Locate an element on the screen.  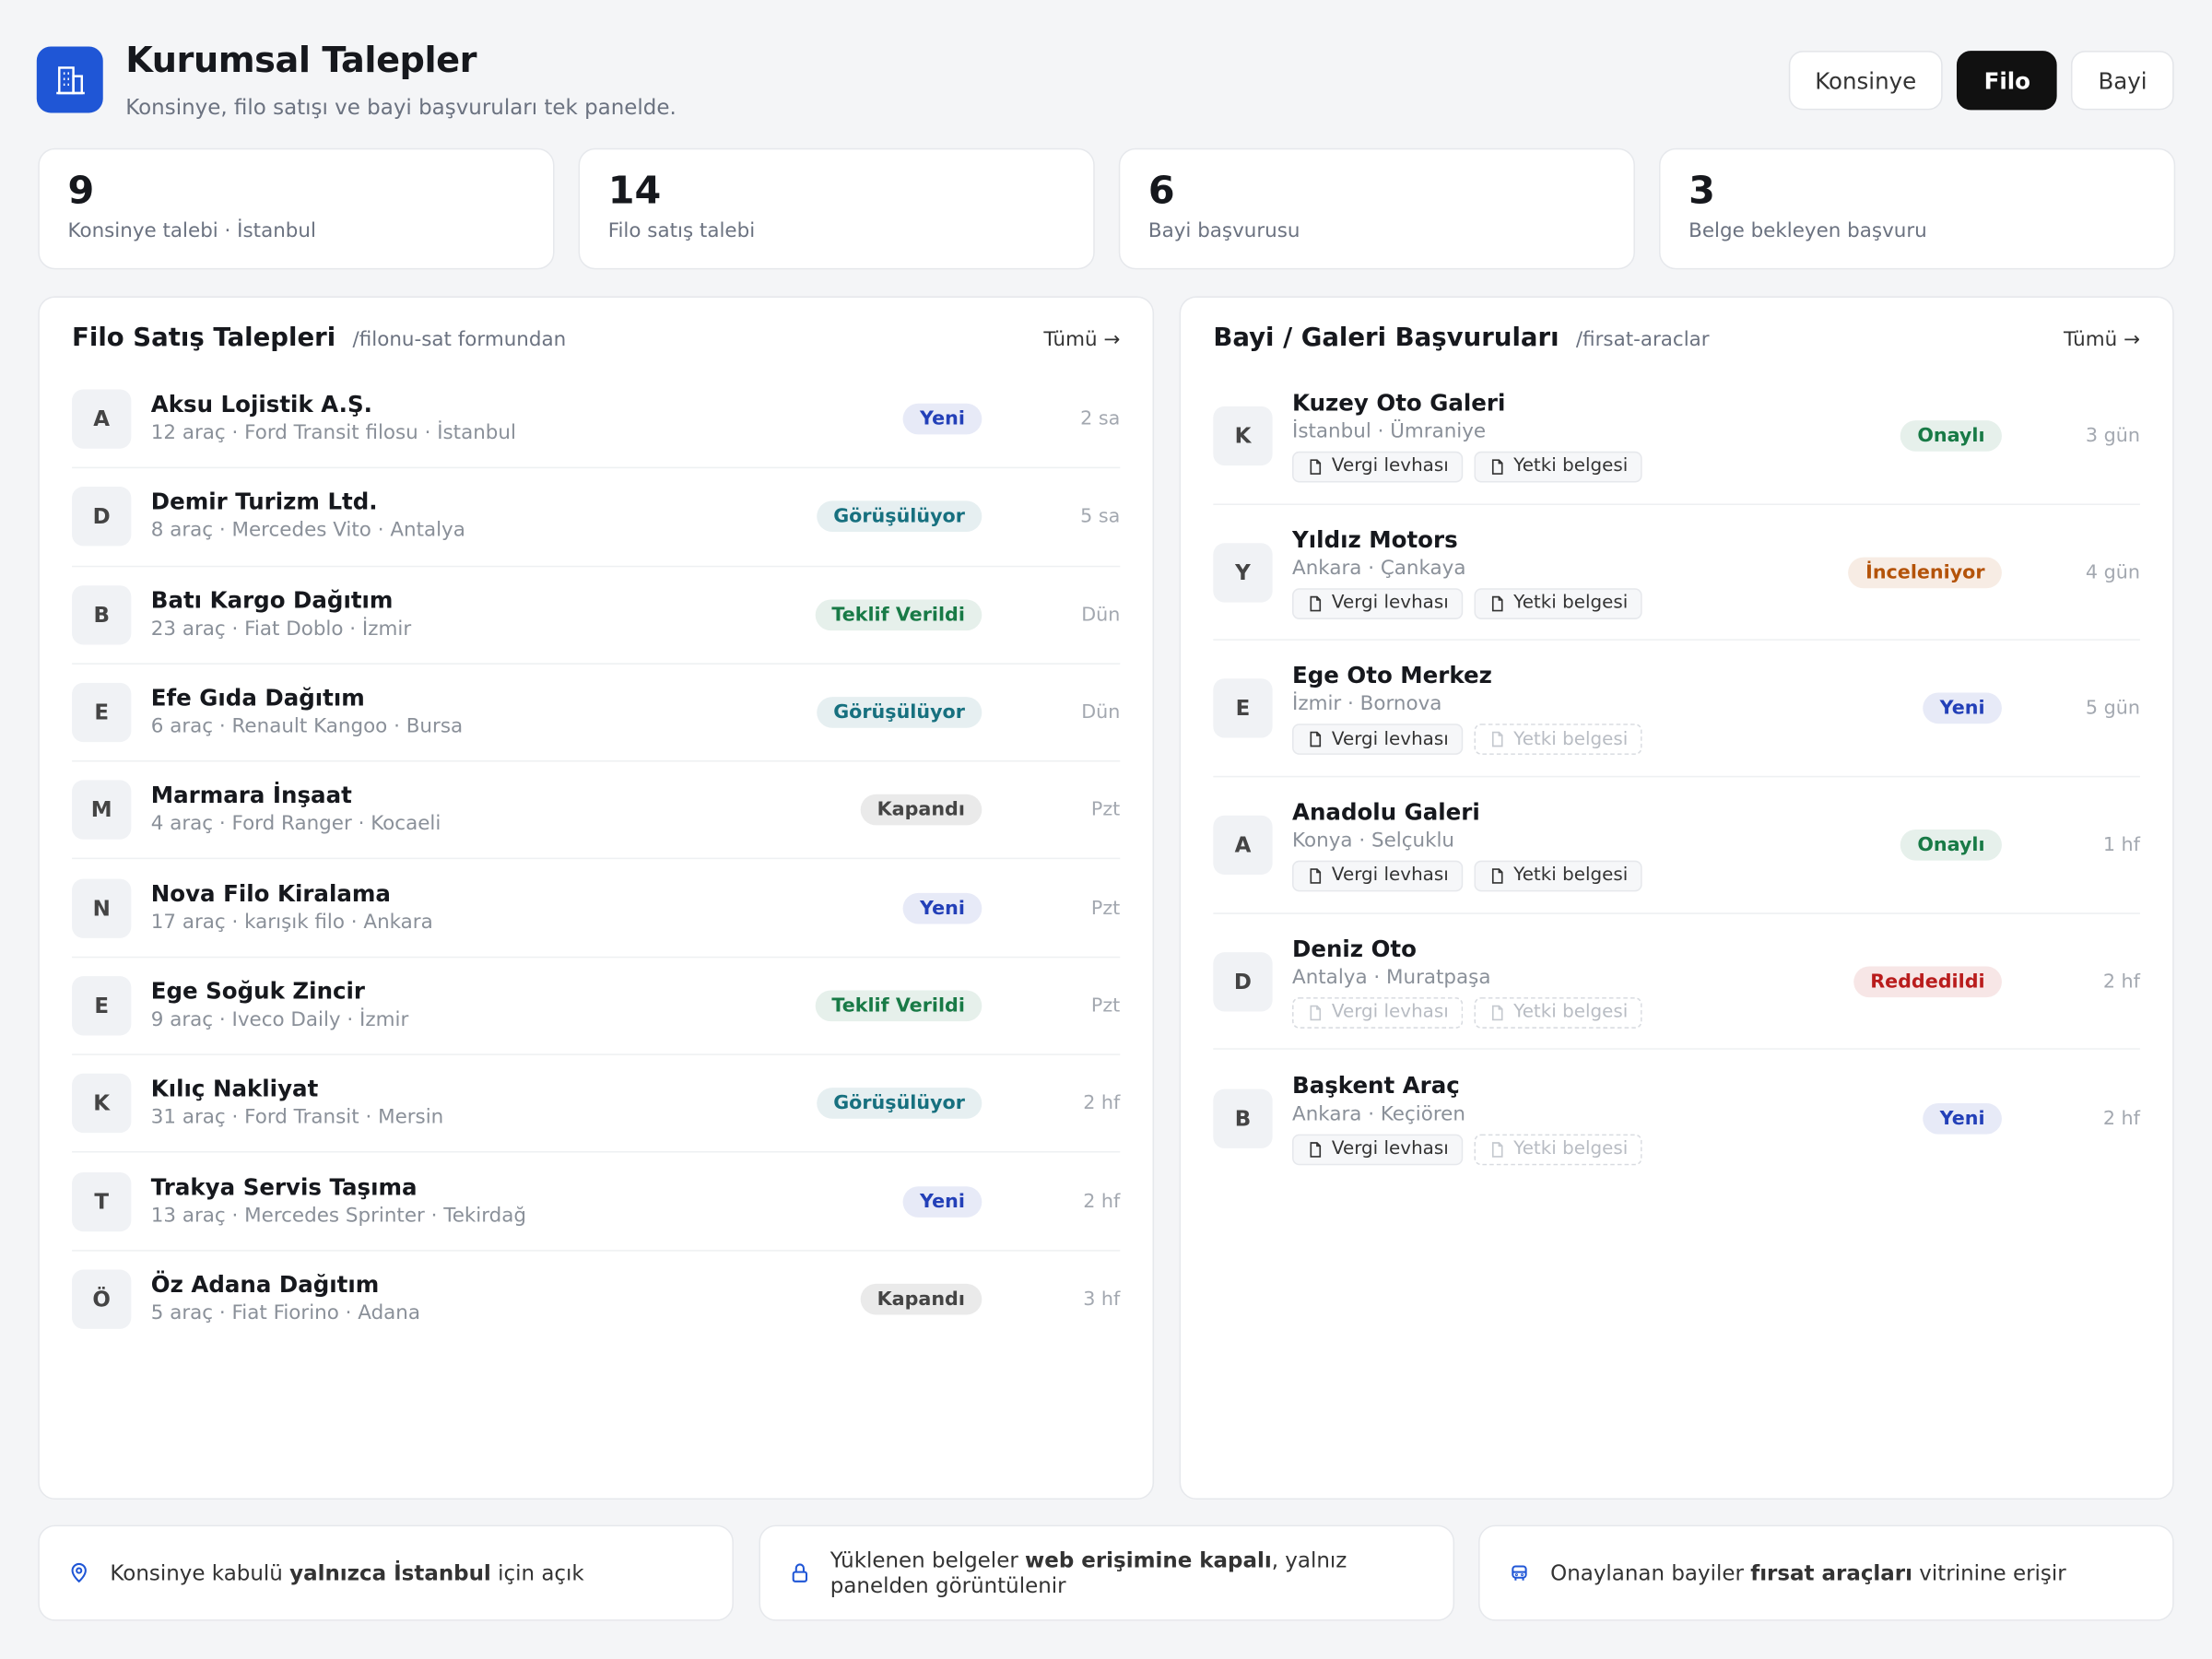
note-bold: fırsat araçları is located at coordinates (1831, 1572).